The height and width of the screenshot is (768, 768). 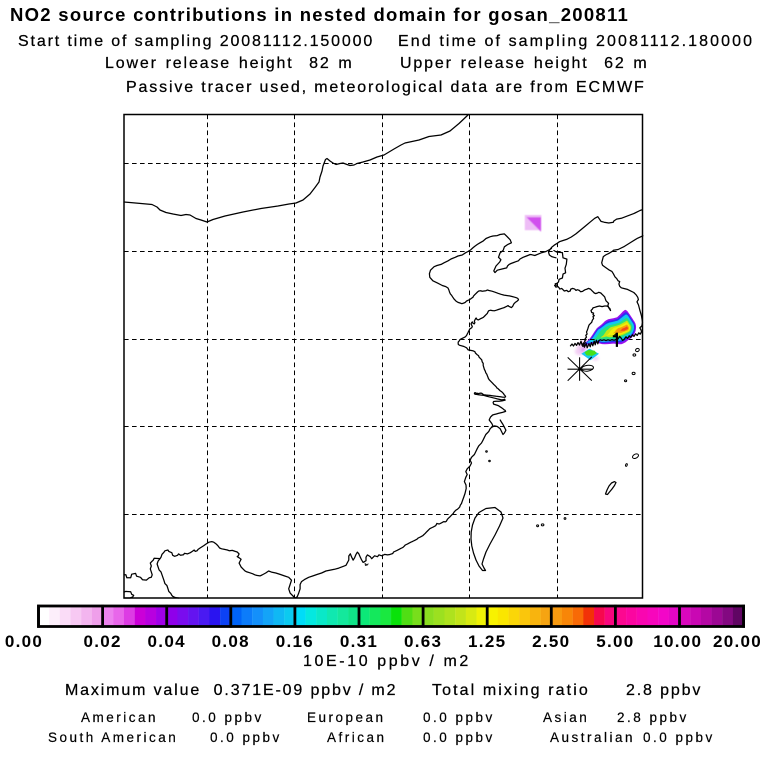 I want to click on svg-text: 0.31, so click(x=359, y=641).